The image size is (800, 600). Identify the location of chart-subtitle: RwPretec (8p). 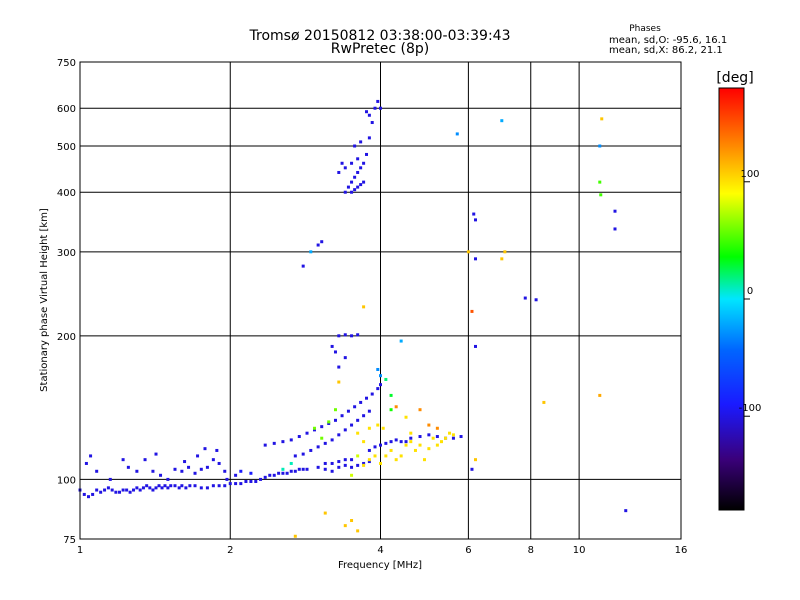
(380, 49).